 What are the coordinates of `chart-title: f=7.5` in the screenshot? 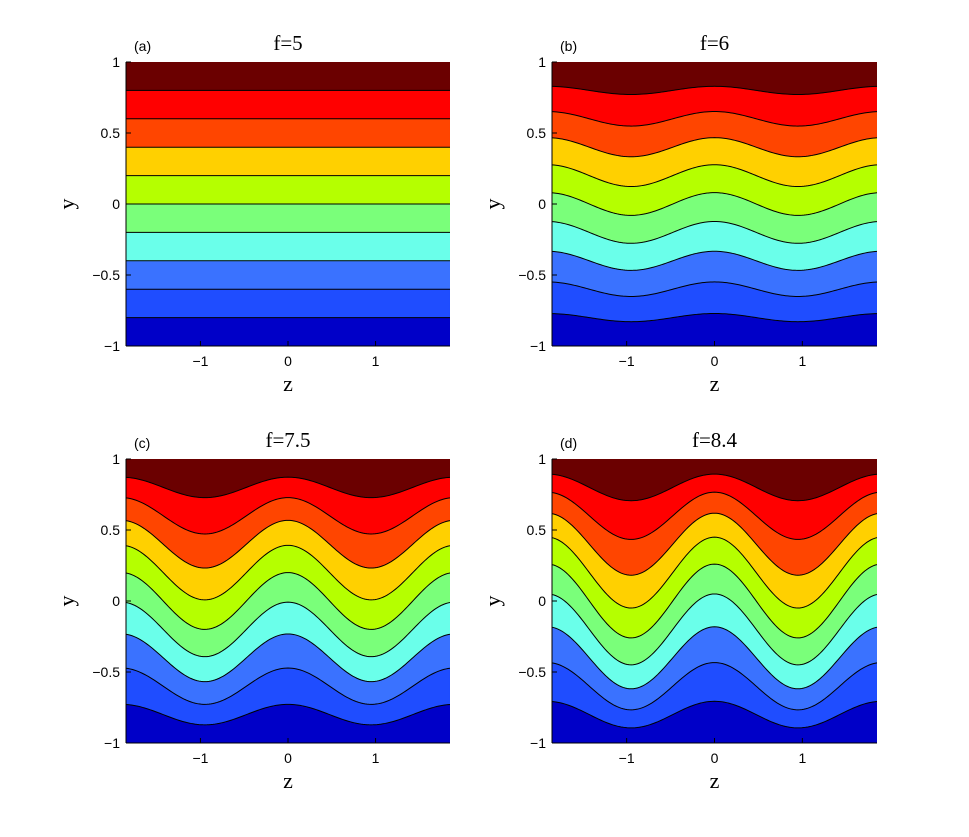 It's located at (287, 440).